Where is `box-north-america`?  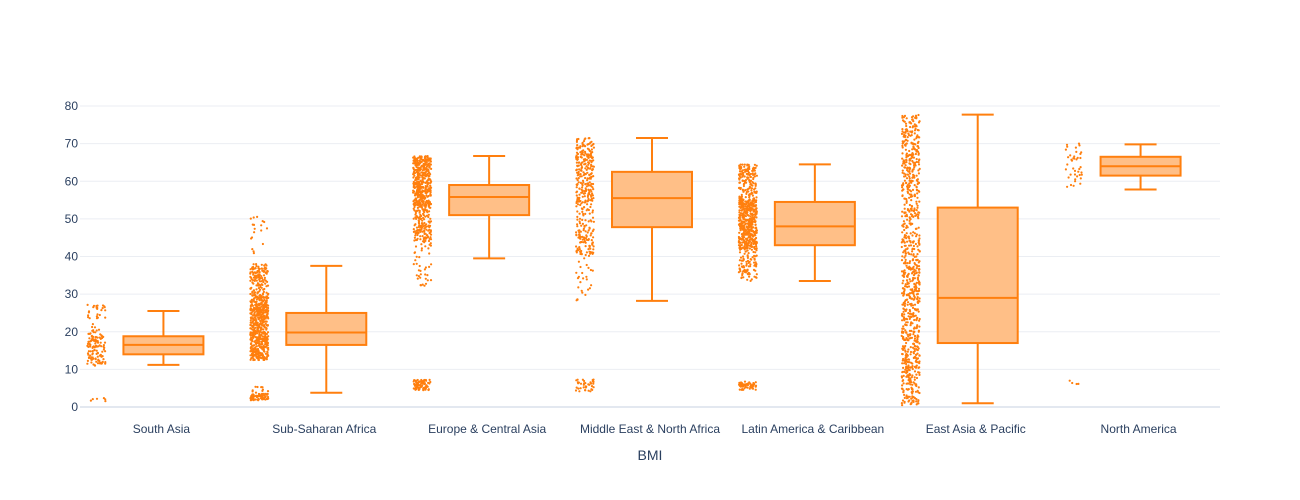
box-north-america is located at coordinates (1140, 167).